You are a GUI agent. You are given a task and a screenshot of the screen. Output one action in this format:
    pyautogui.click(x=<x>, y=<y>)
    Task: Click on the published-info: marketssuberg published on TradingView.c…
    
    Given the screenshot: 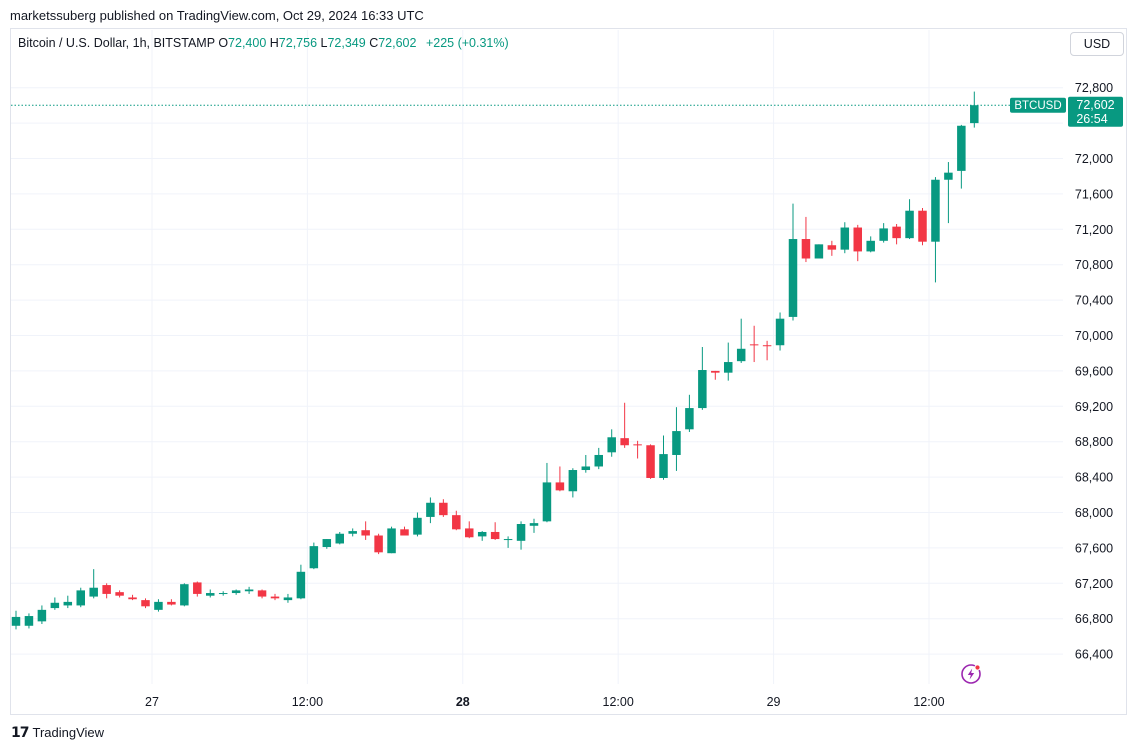 What is the action you would take?
    pyautogui.click(x=217, y=15)
    